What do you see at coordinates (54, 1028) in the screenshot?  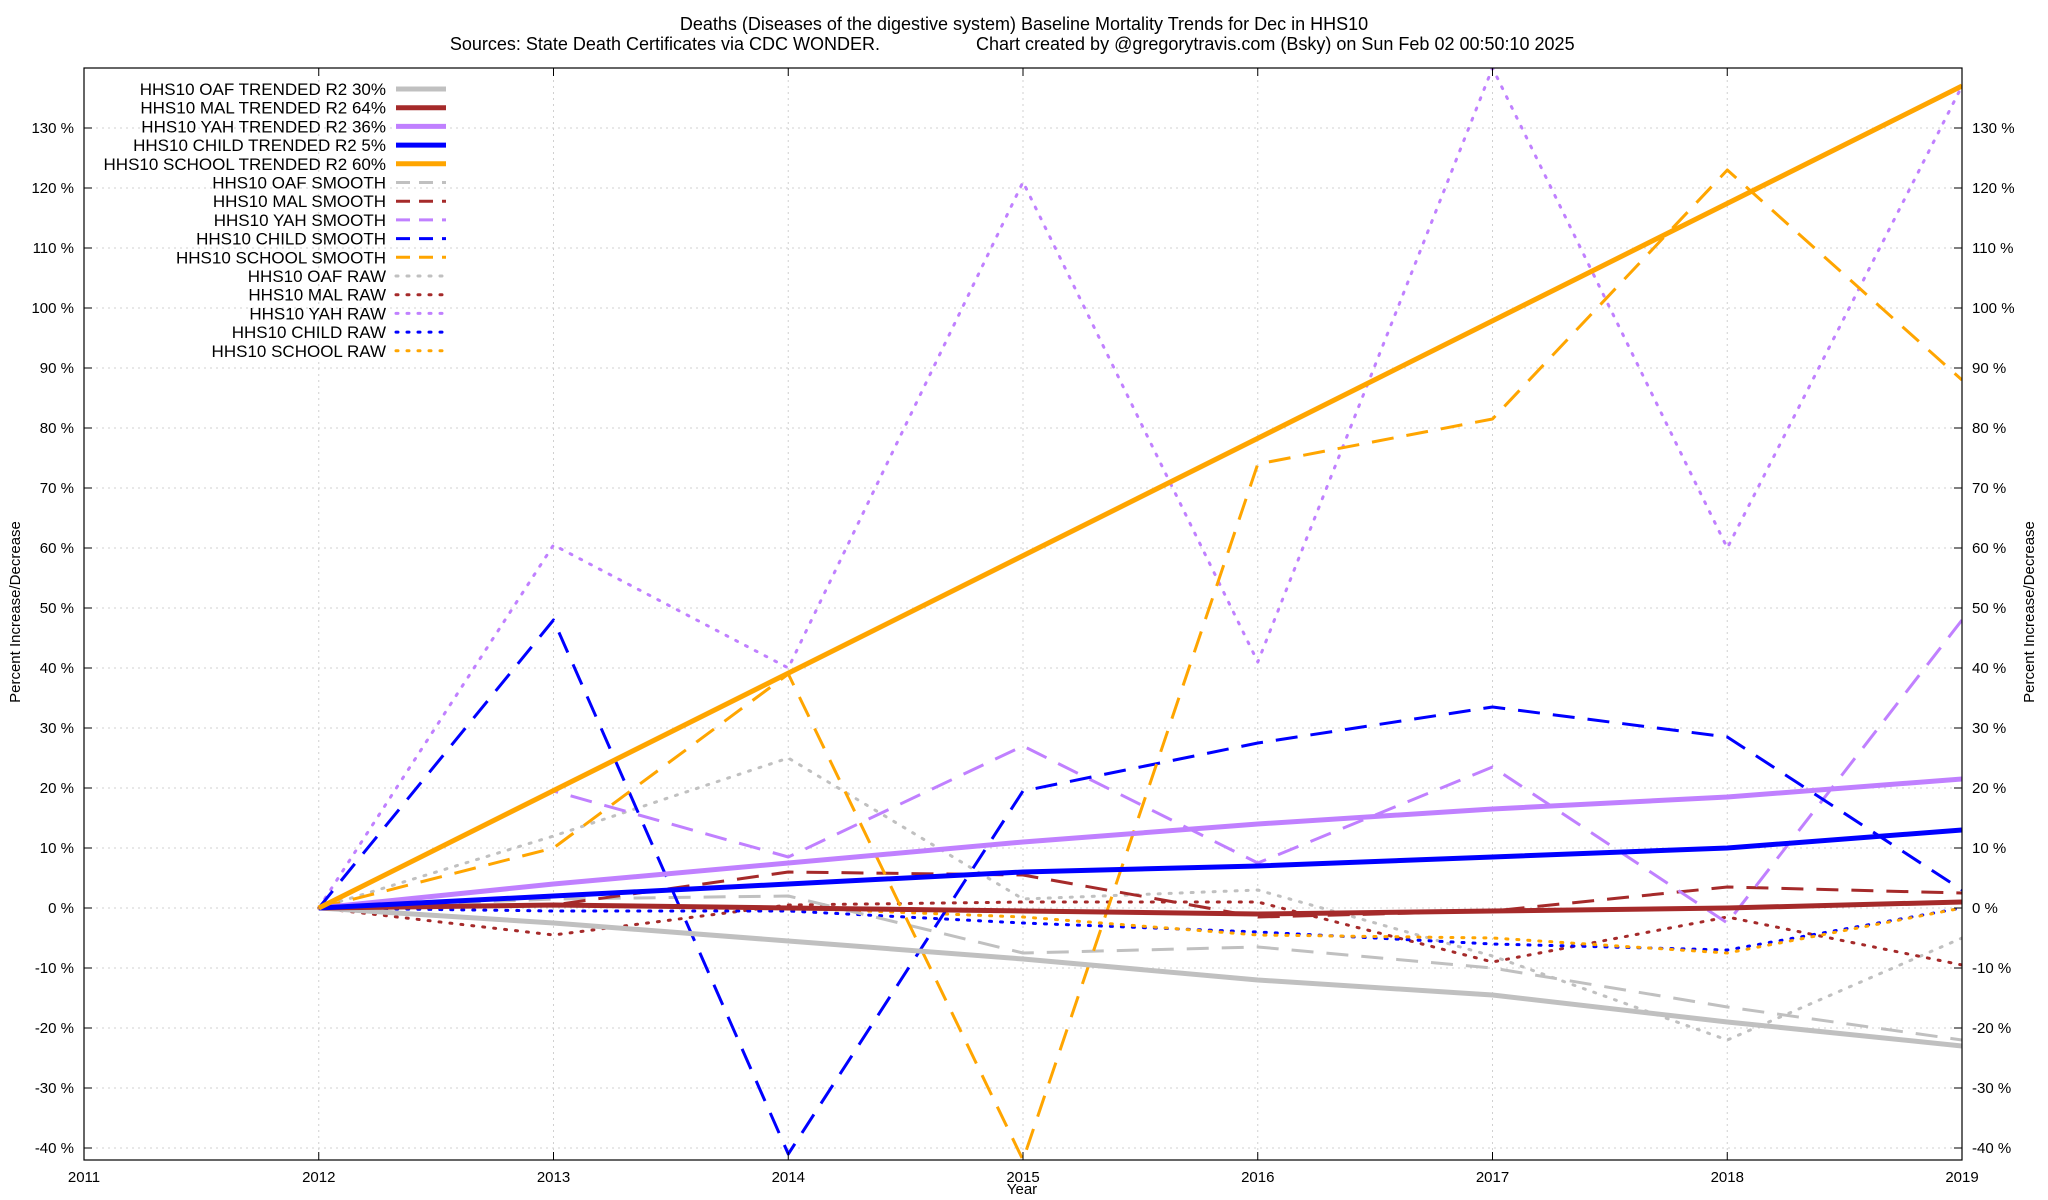 I see `y-tick-label-left: -20 %` at bounding box center [54, 1028].